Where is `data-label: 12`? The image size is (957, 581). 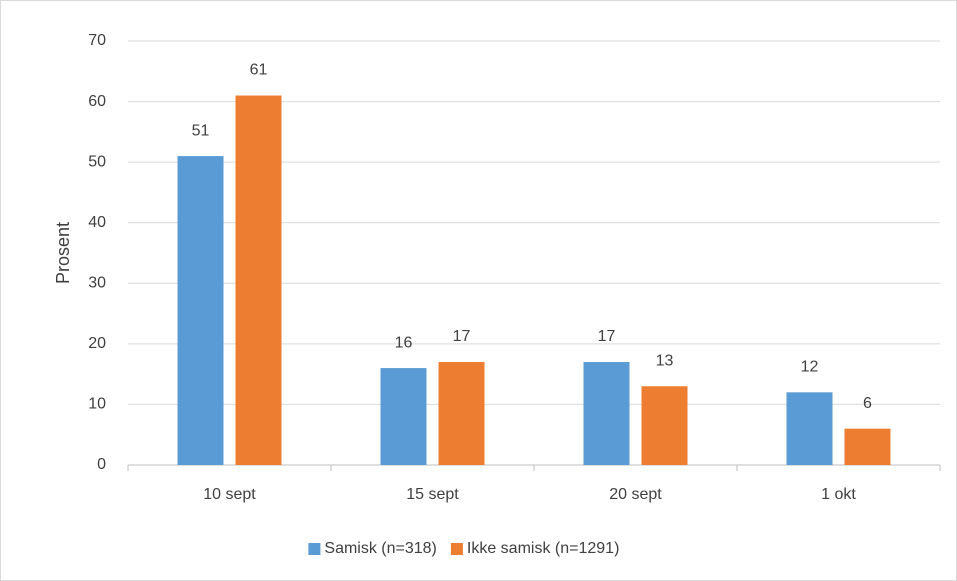 data-label: 12 is located at coordinates (810, 367).